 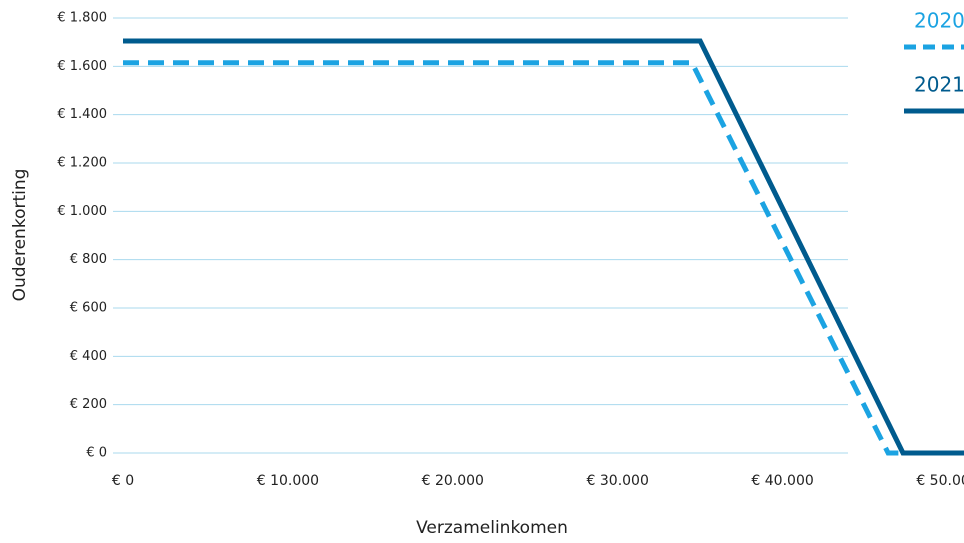 I want to click on x-tick-label: € 10.000, so click(x=288, y=481).